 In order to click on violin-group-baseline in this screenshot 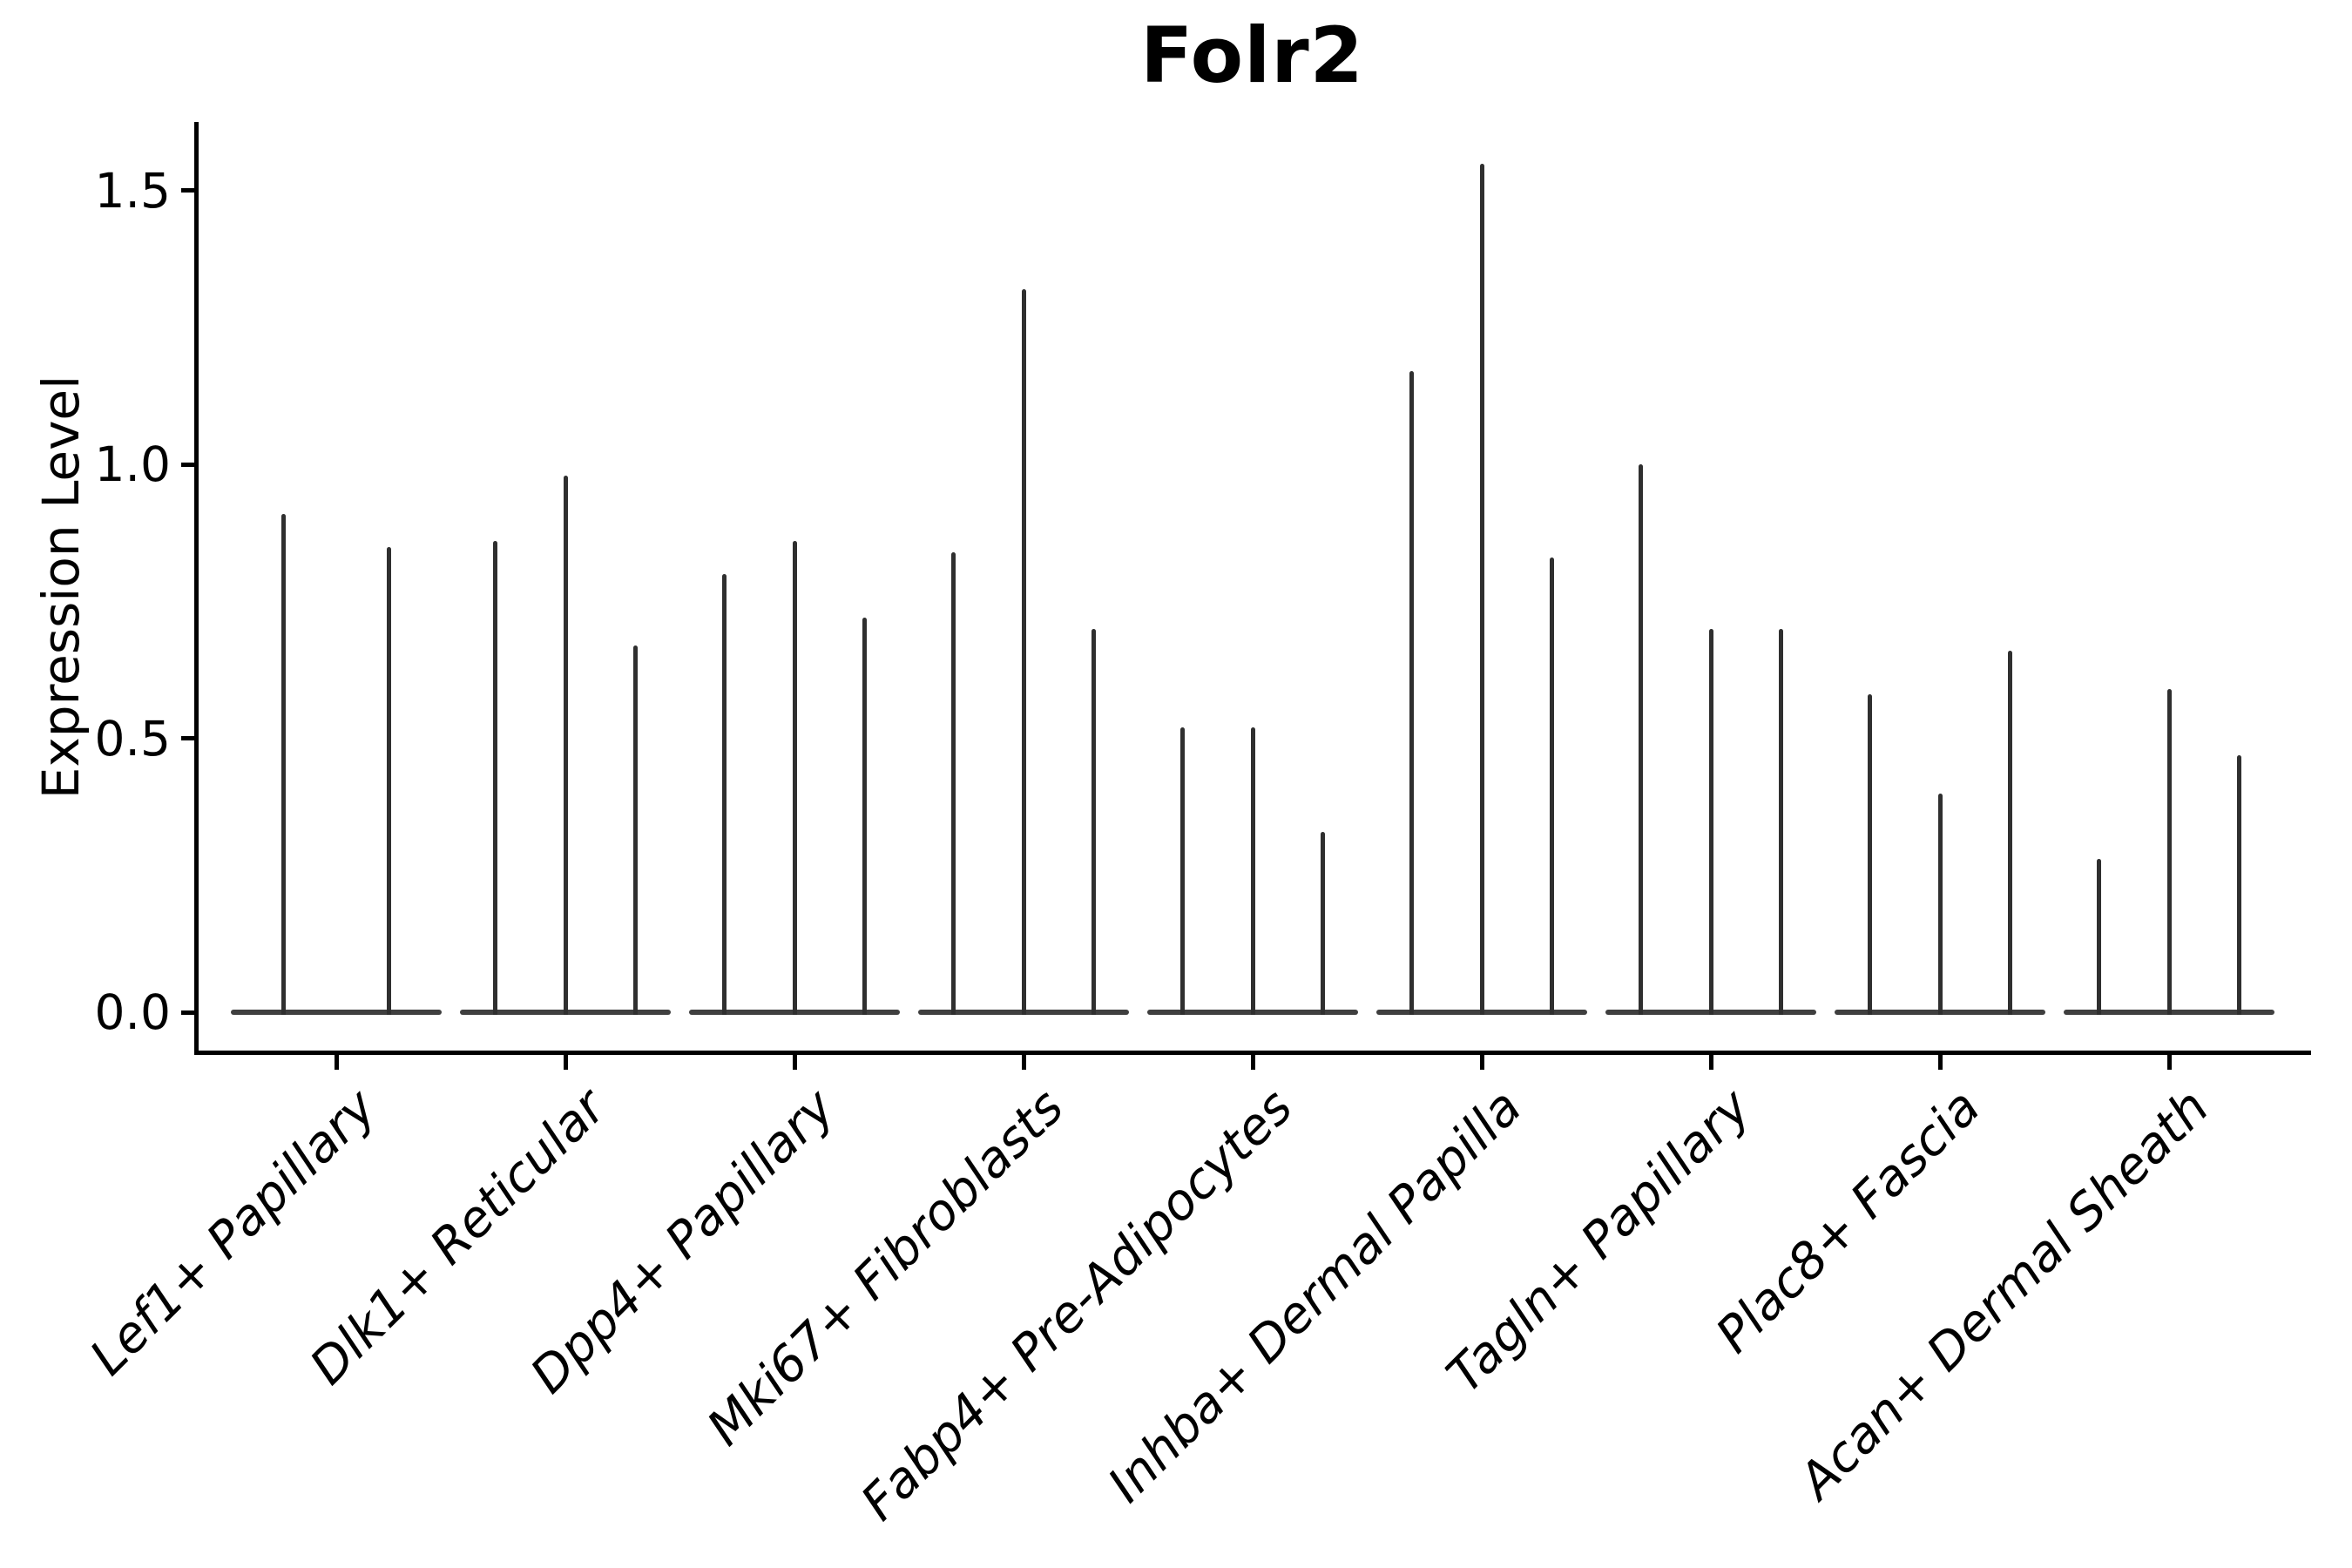, I will do `click(336, 1013)`.